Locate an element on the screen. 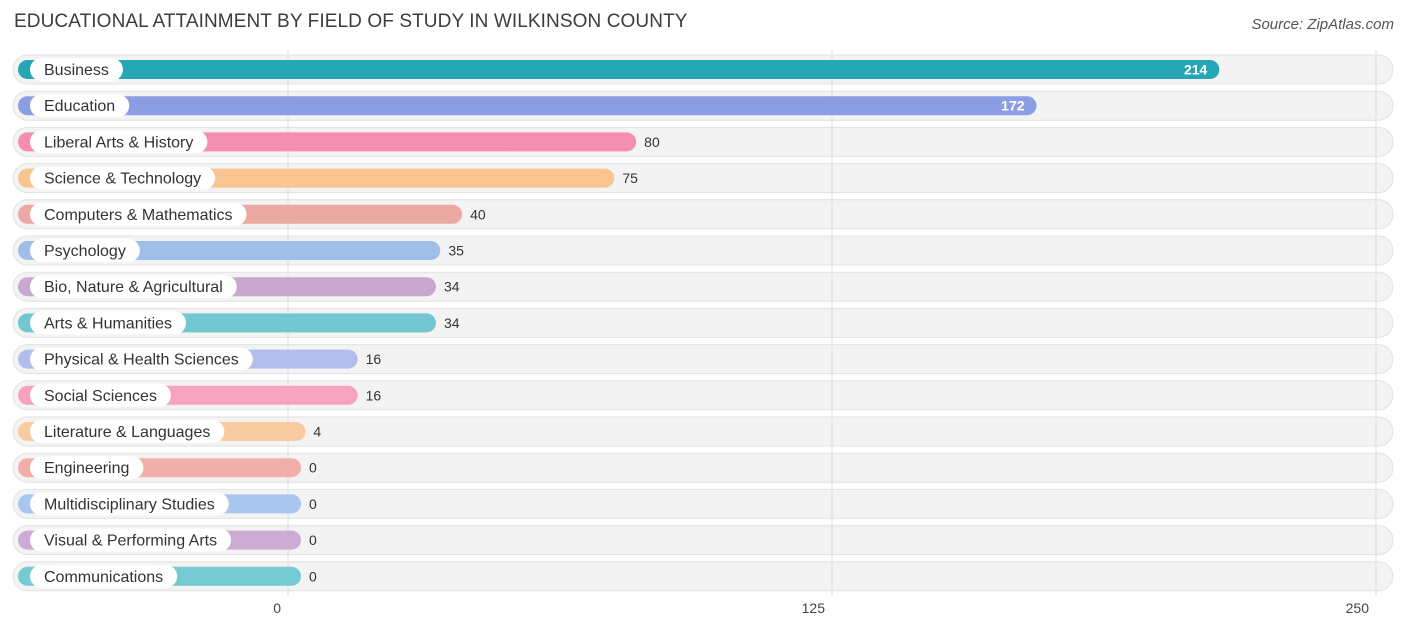 The width and height of the screenshot is (1406, 632). value-label: 172 is located at coordinates (1013, 106).